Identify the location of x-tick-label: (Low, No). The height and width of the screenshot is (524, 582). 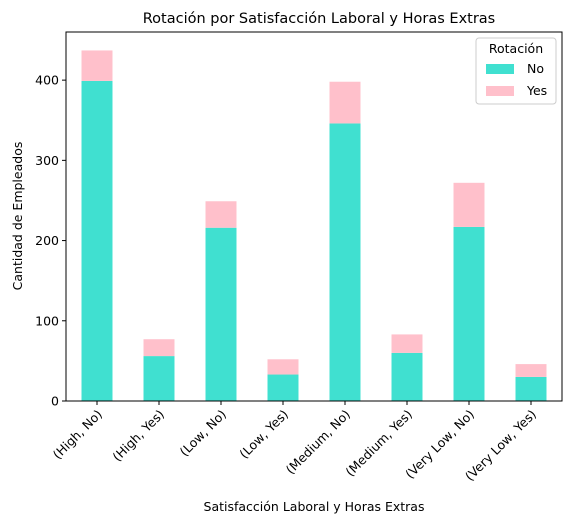
(203, 433).